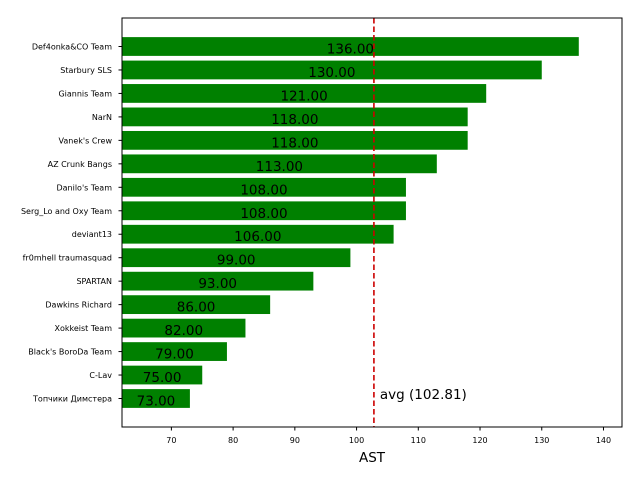  What do you see at coordinates (233, 440) in the screenshot?
I see `x-tick-label: 80` at bounding box center [233, 440].